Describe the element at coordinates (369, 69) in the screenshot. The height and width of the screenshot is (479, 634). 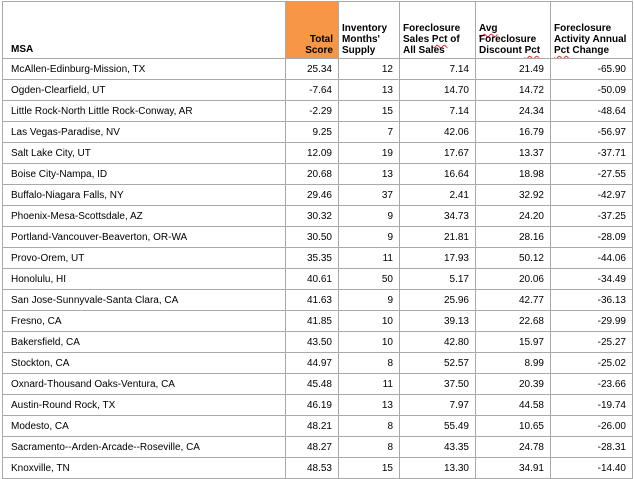
I see `cell-inventory: 12` at that location.